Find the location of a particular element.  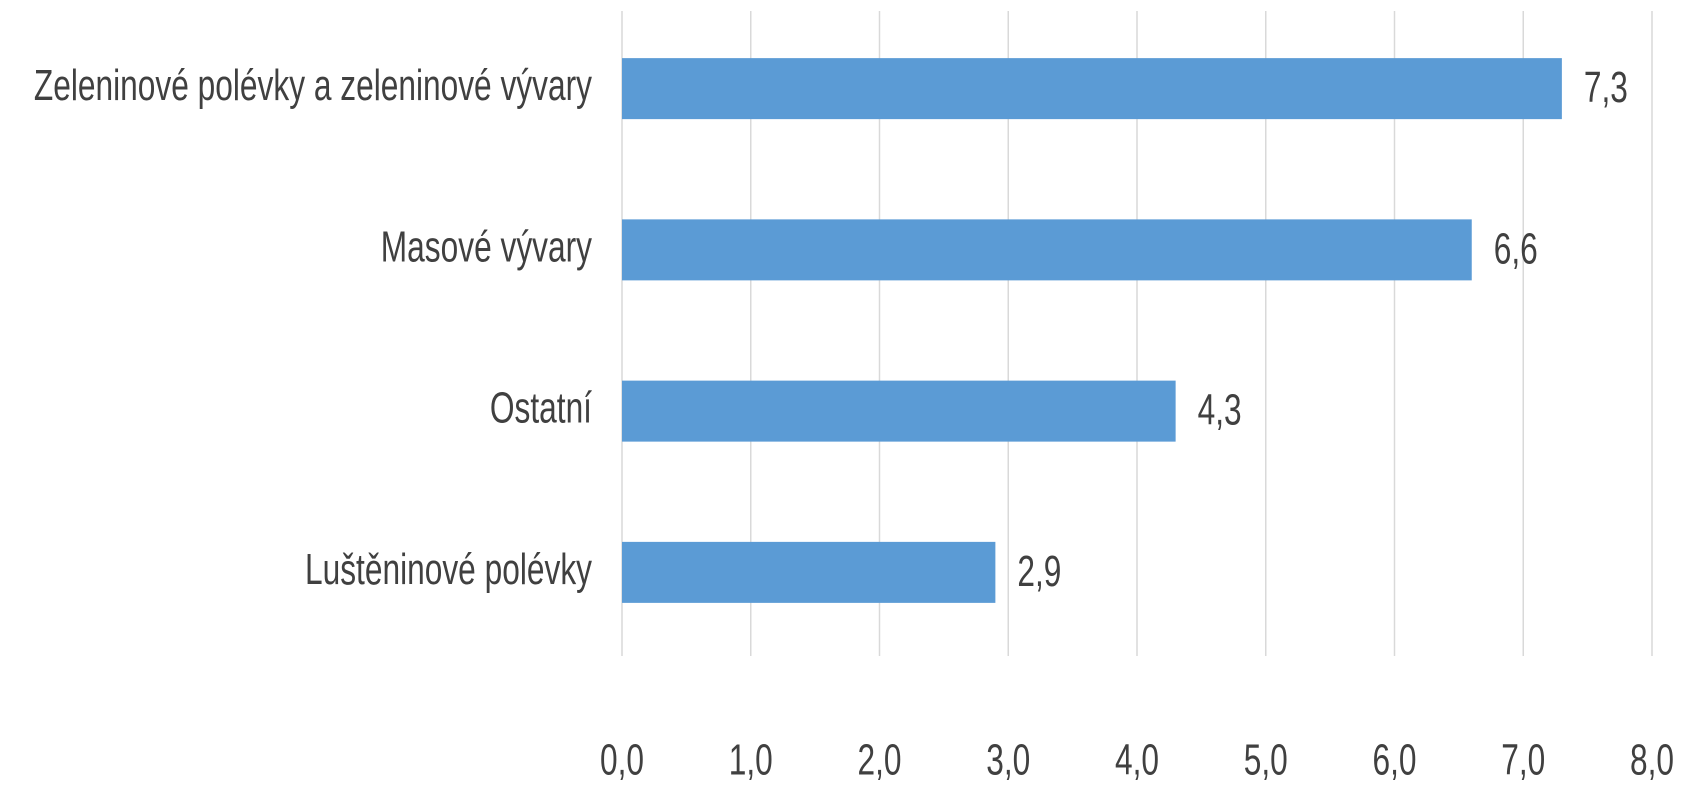

x-tick-label: 8,0 is located at coordinates (1652, 760).